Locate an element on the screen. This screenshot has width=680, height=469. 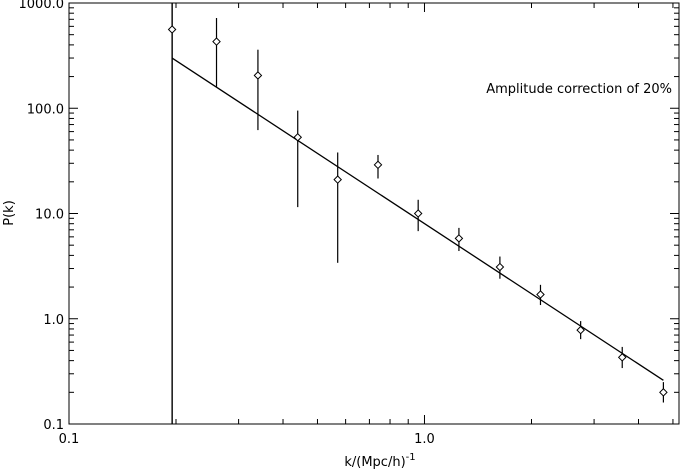
x-axis-title-main: k/(Mpc/h) is located at coordinates (374, 462).